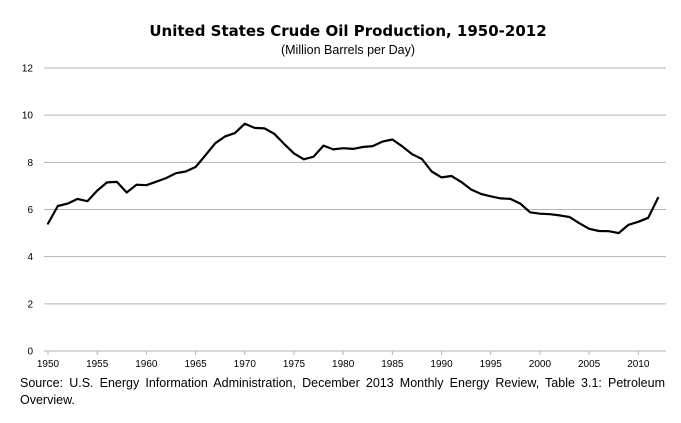  I want to click on x-tick-label: 1980, so click(343, 364).